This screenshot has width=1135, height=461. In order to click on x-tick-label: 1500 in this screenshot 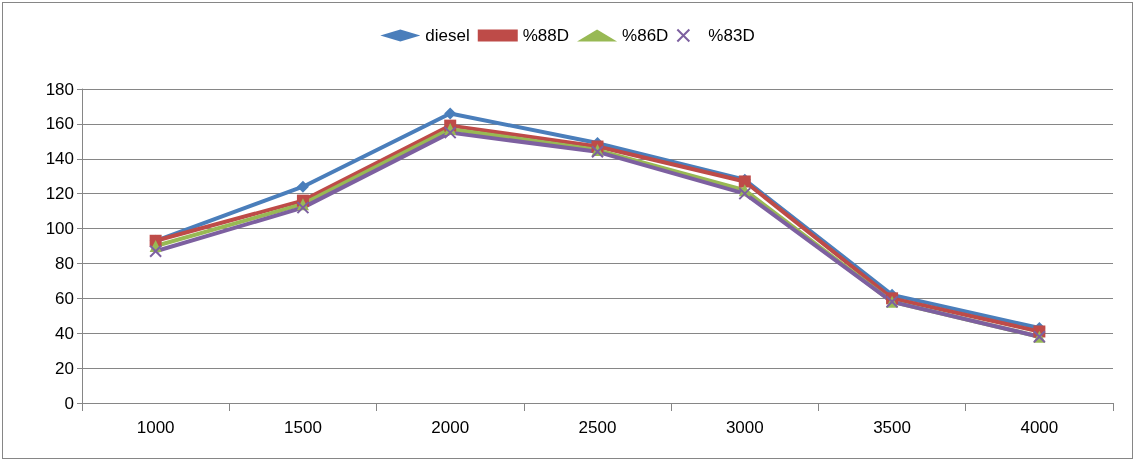, I will do `click(303, 427)`.